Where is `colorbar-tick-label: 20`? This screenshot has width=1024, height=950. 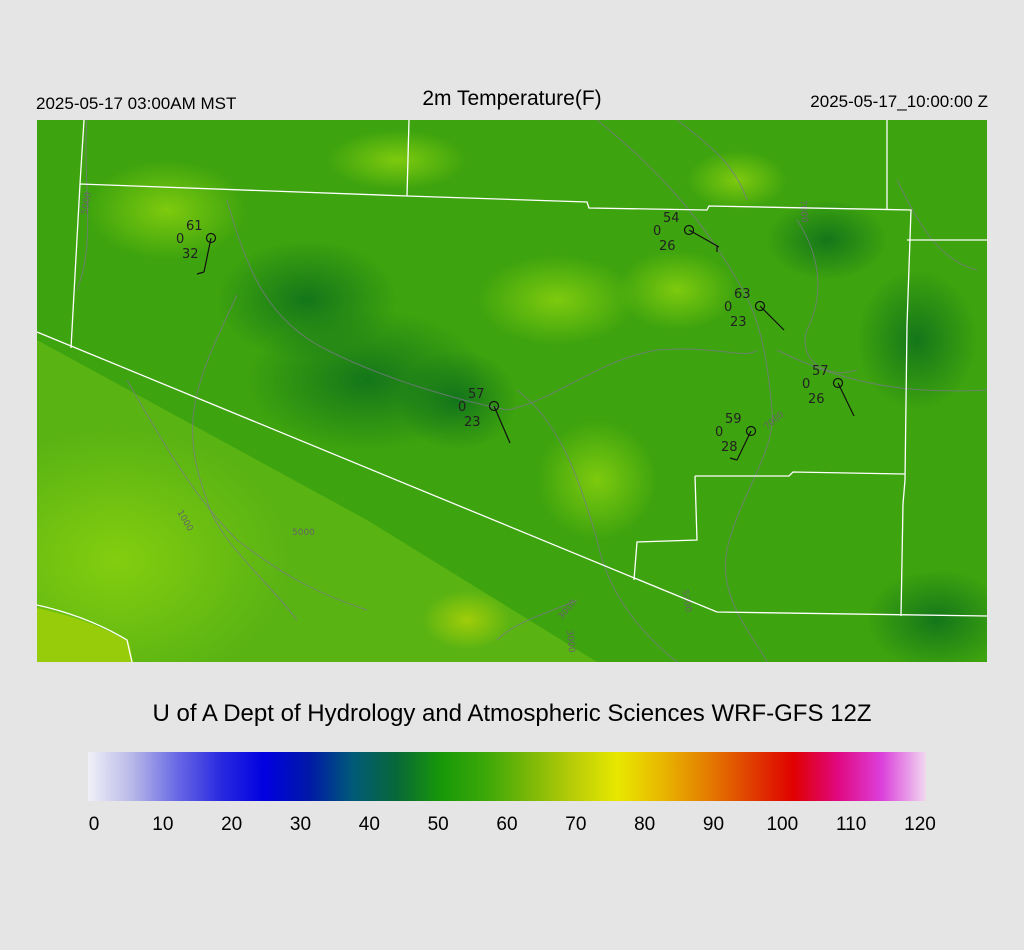
colorbar-tick-label: 20 is located at coordinates (232, 824).